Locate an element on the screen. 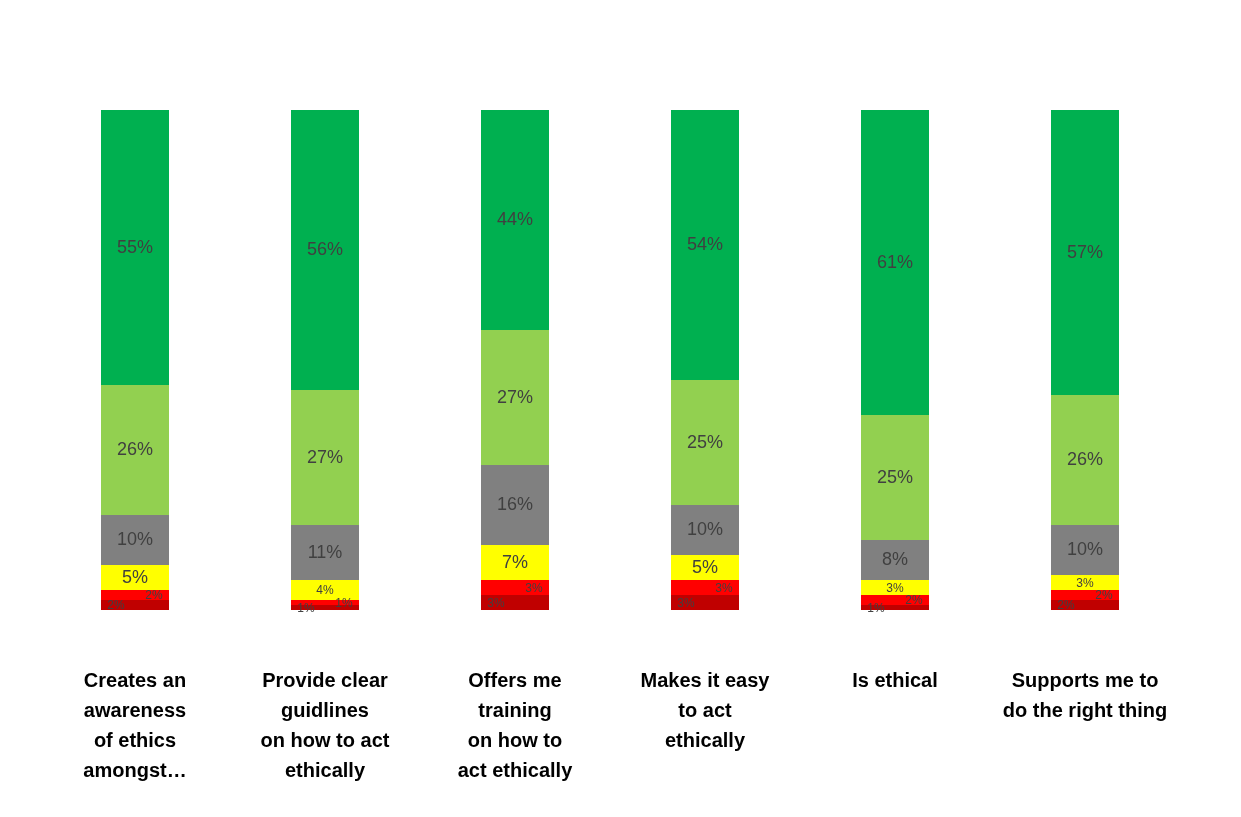  data-label: 44% is located at coordinates (515, 219).